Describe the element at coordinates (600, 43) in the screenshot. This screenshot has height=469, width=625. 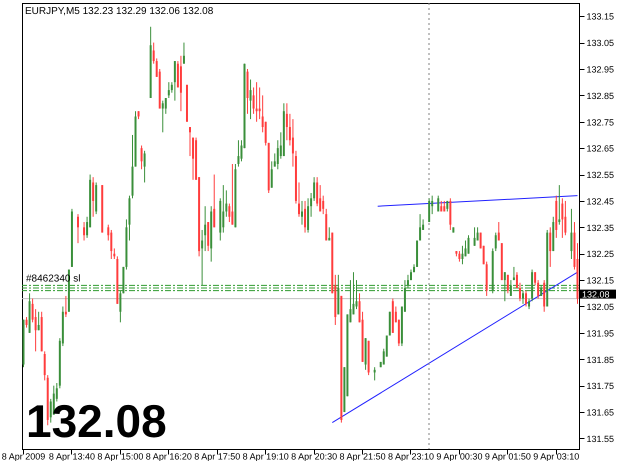
I see `y-tick-label: 133.05` at that location.